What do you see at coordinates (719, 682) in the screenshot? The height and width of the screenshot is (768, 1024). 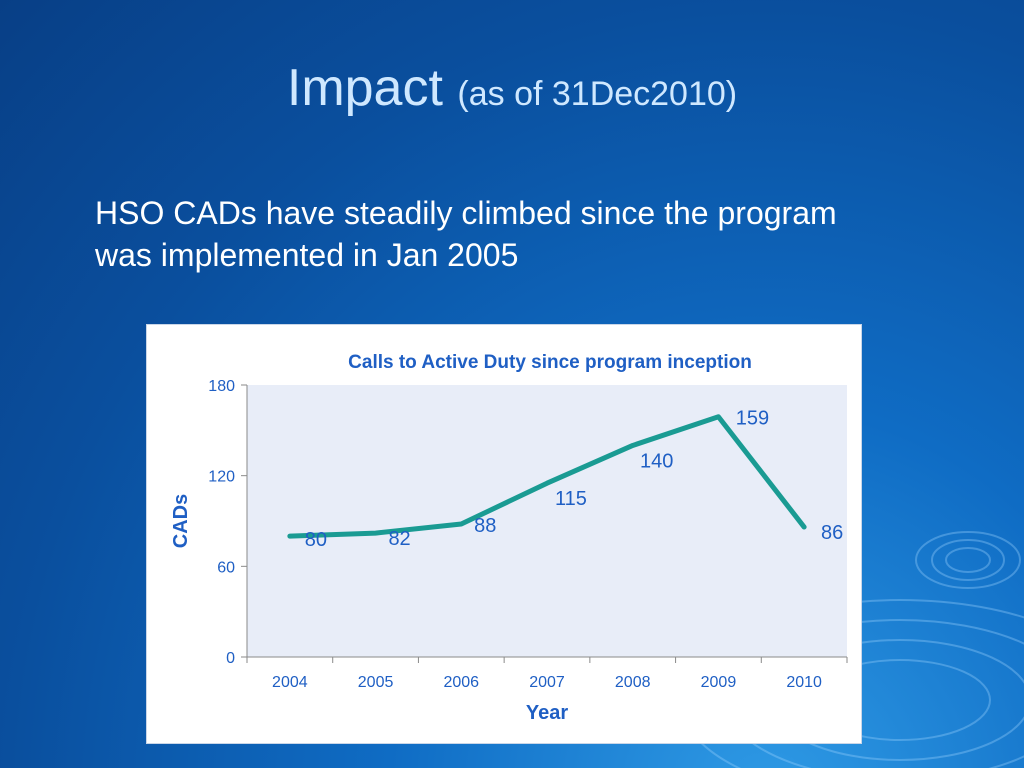 I see `x-tick-label: 2009` at bounding box center [719, 682].